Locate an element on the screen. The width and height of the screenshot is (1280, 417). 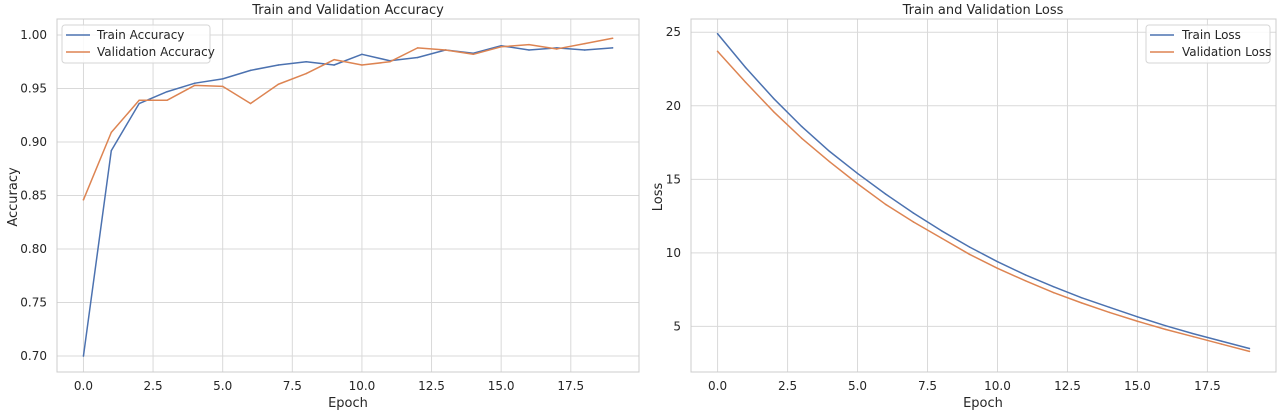
y-tick-label: 0.75 is located at coordinates (33, 302).